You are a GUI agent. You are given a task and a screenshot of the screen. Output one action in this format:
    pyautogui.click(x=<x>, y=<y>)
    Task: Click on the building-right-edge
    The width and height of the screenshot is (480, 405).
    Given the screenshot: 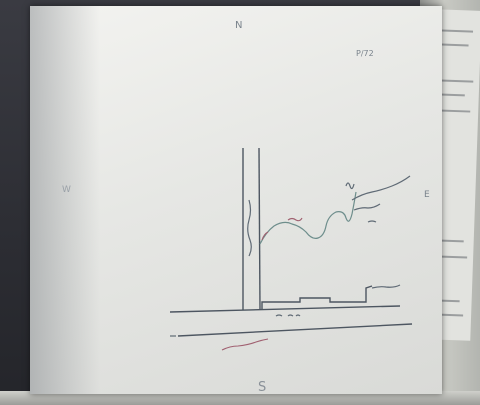 What is the action you would take?
    pyautogui.click(x=259, y=229)
    